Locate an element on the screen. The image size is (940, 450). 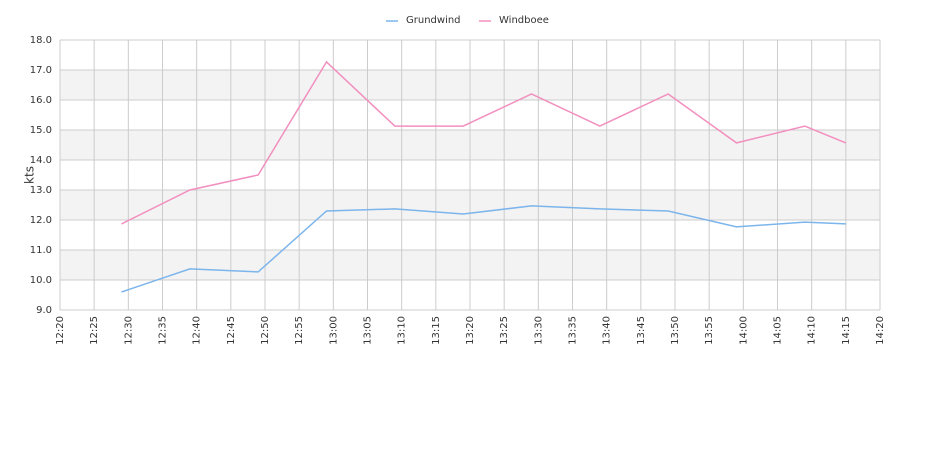
x-tick-label: 13:35 is located at coordinates (573, 330).